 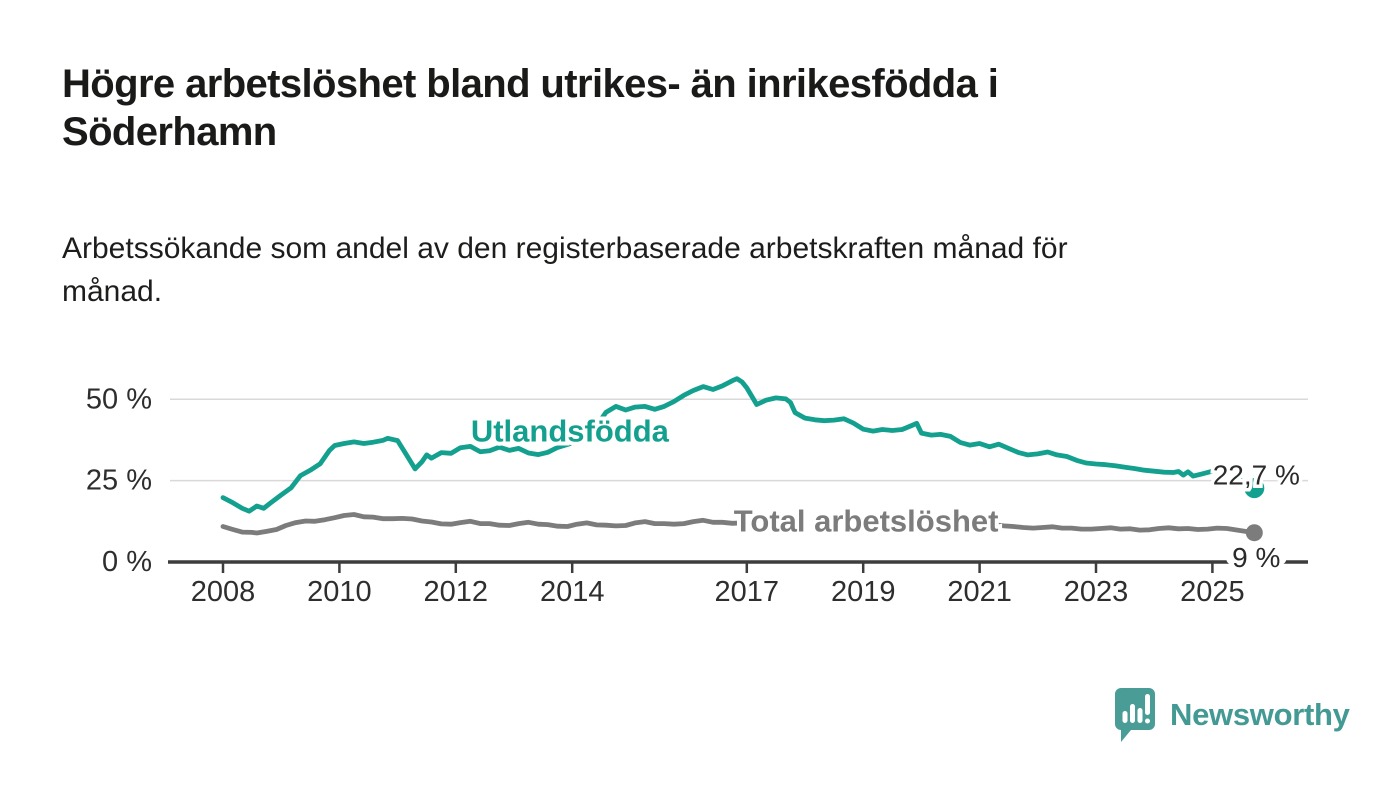 I want to click on bar-chart-speech-bubble-icon, so click(x=1135, y=715).